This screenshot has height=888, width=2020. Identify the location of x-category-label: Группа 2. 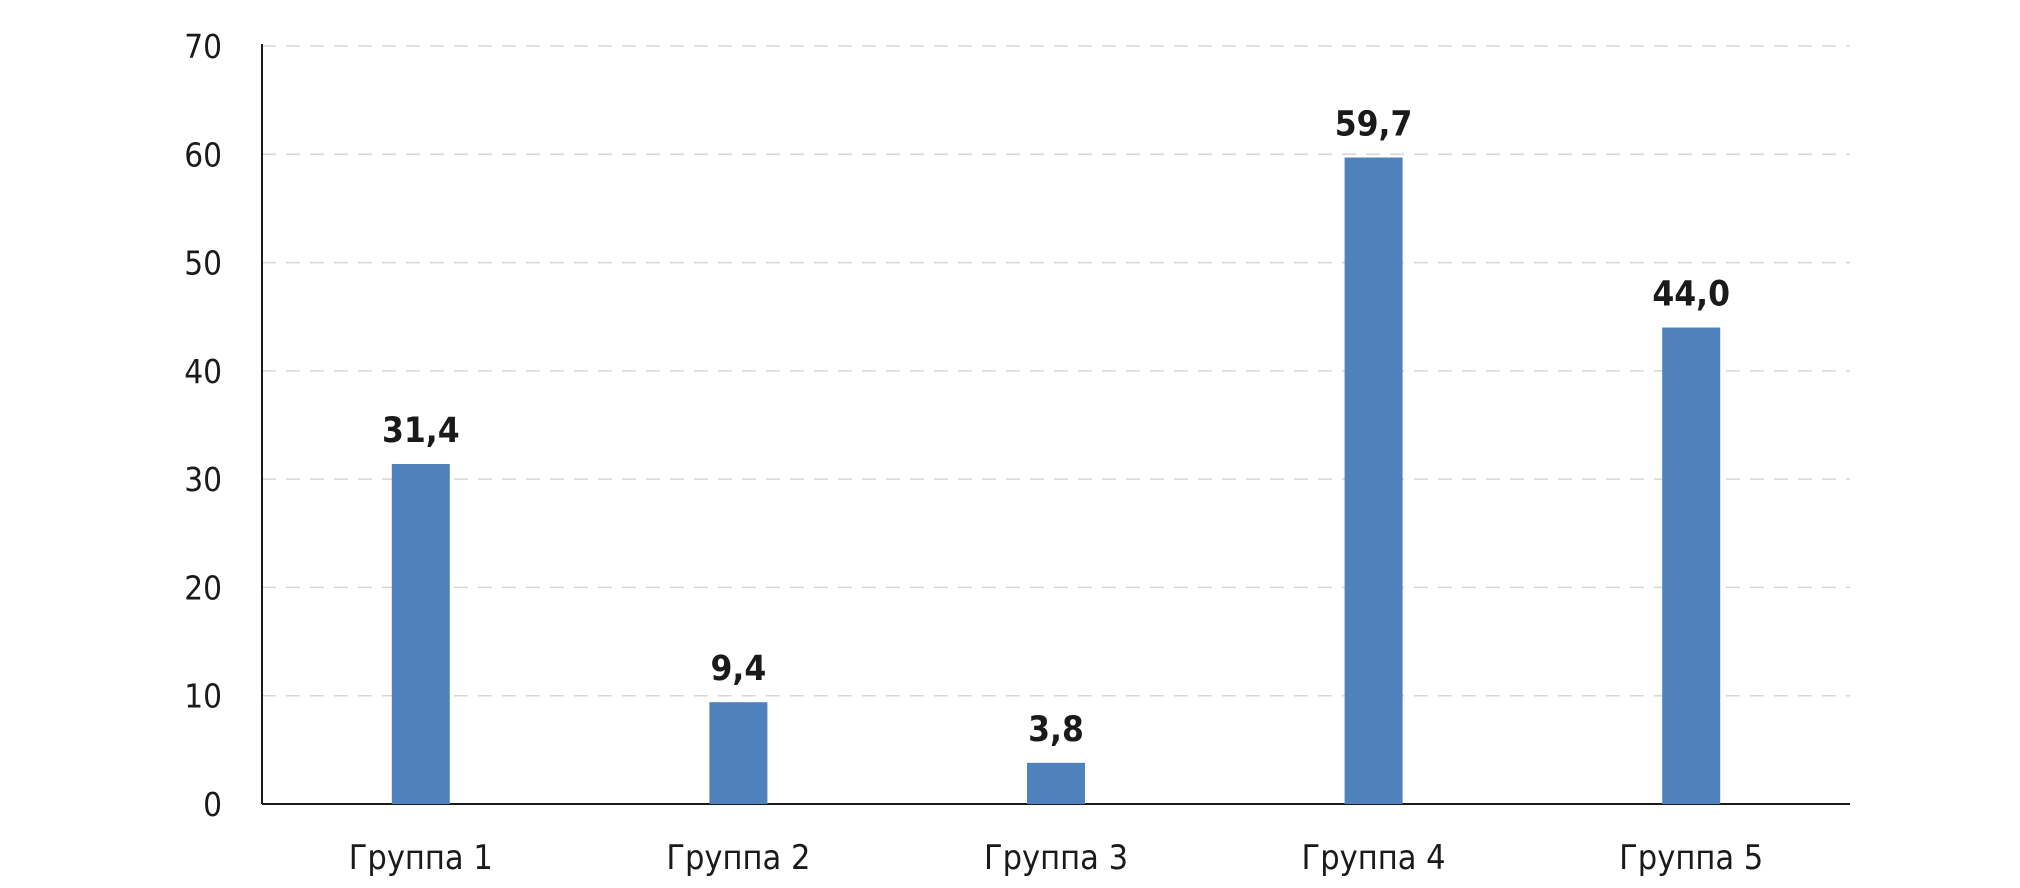
(738, 858).